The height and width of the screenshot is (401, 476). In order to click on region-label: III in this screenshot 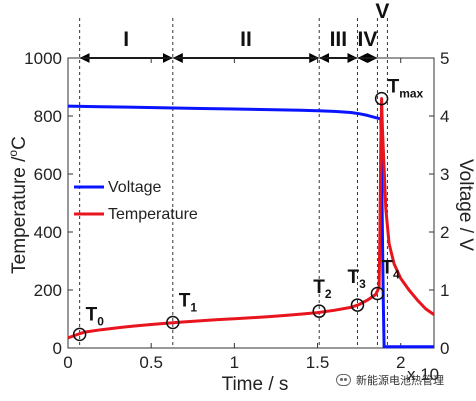, I will do `click(339, 39)`.